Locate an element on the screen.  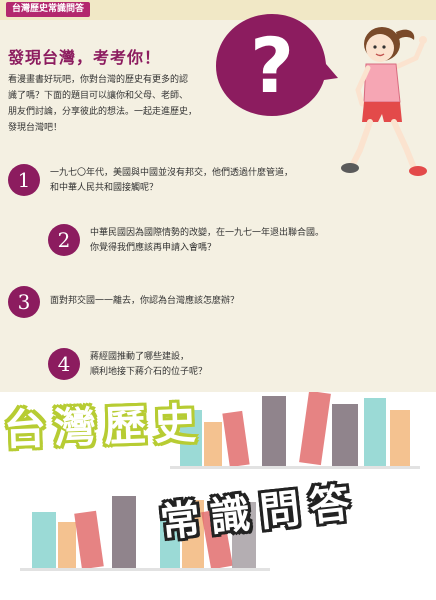
banner-title-main: 台灣歷史 is located at coordinates (104, 426).